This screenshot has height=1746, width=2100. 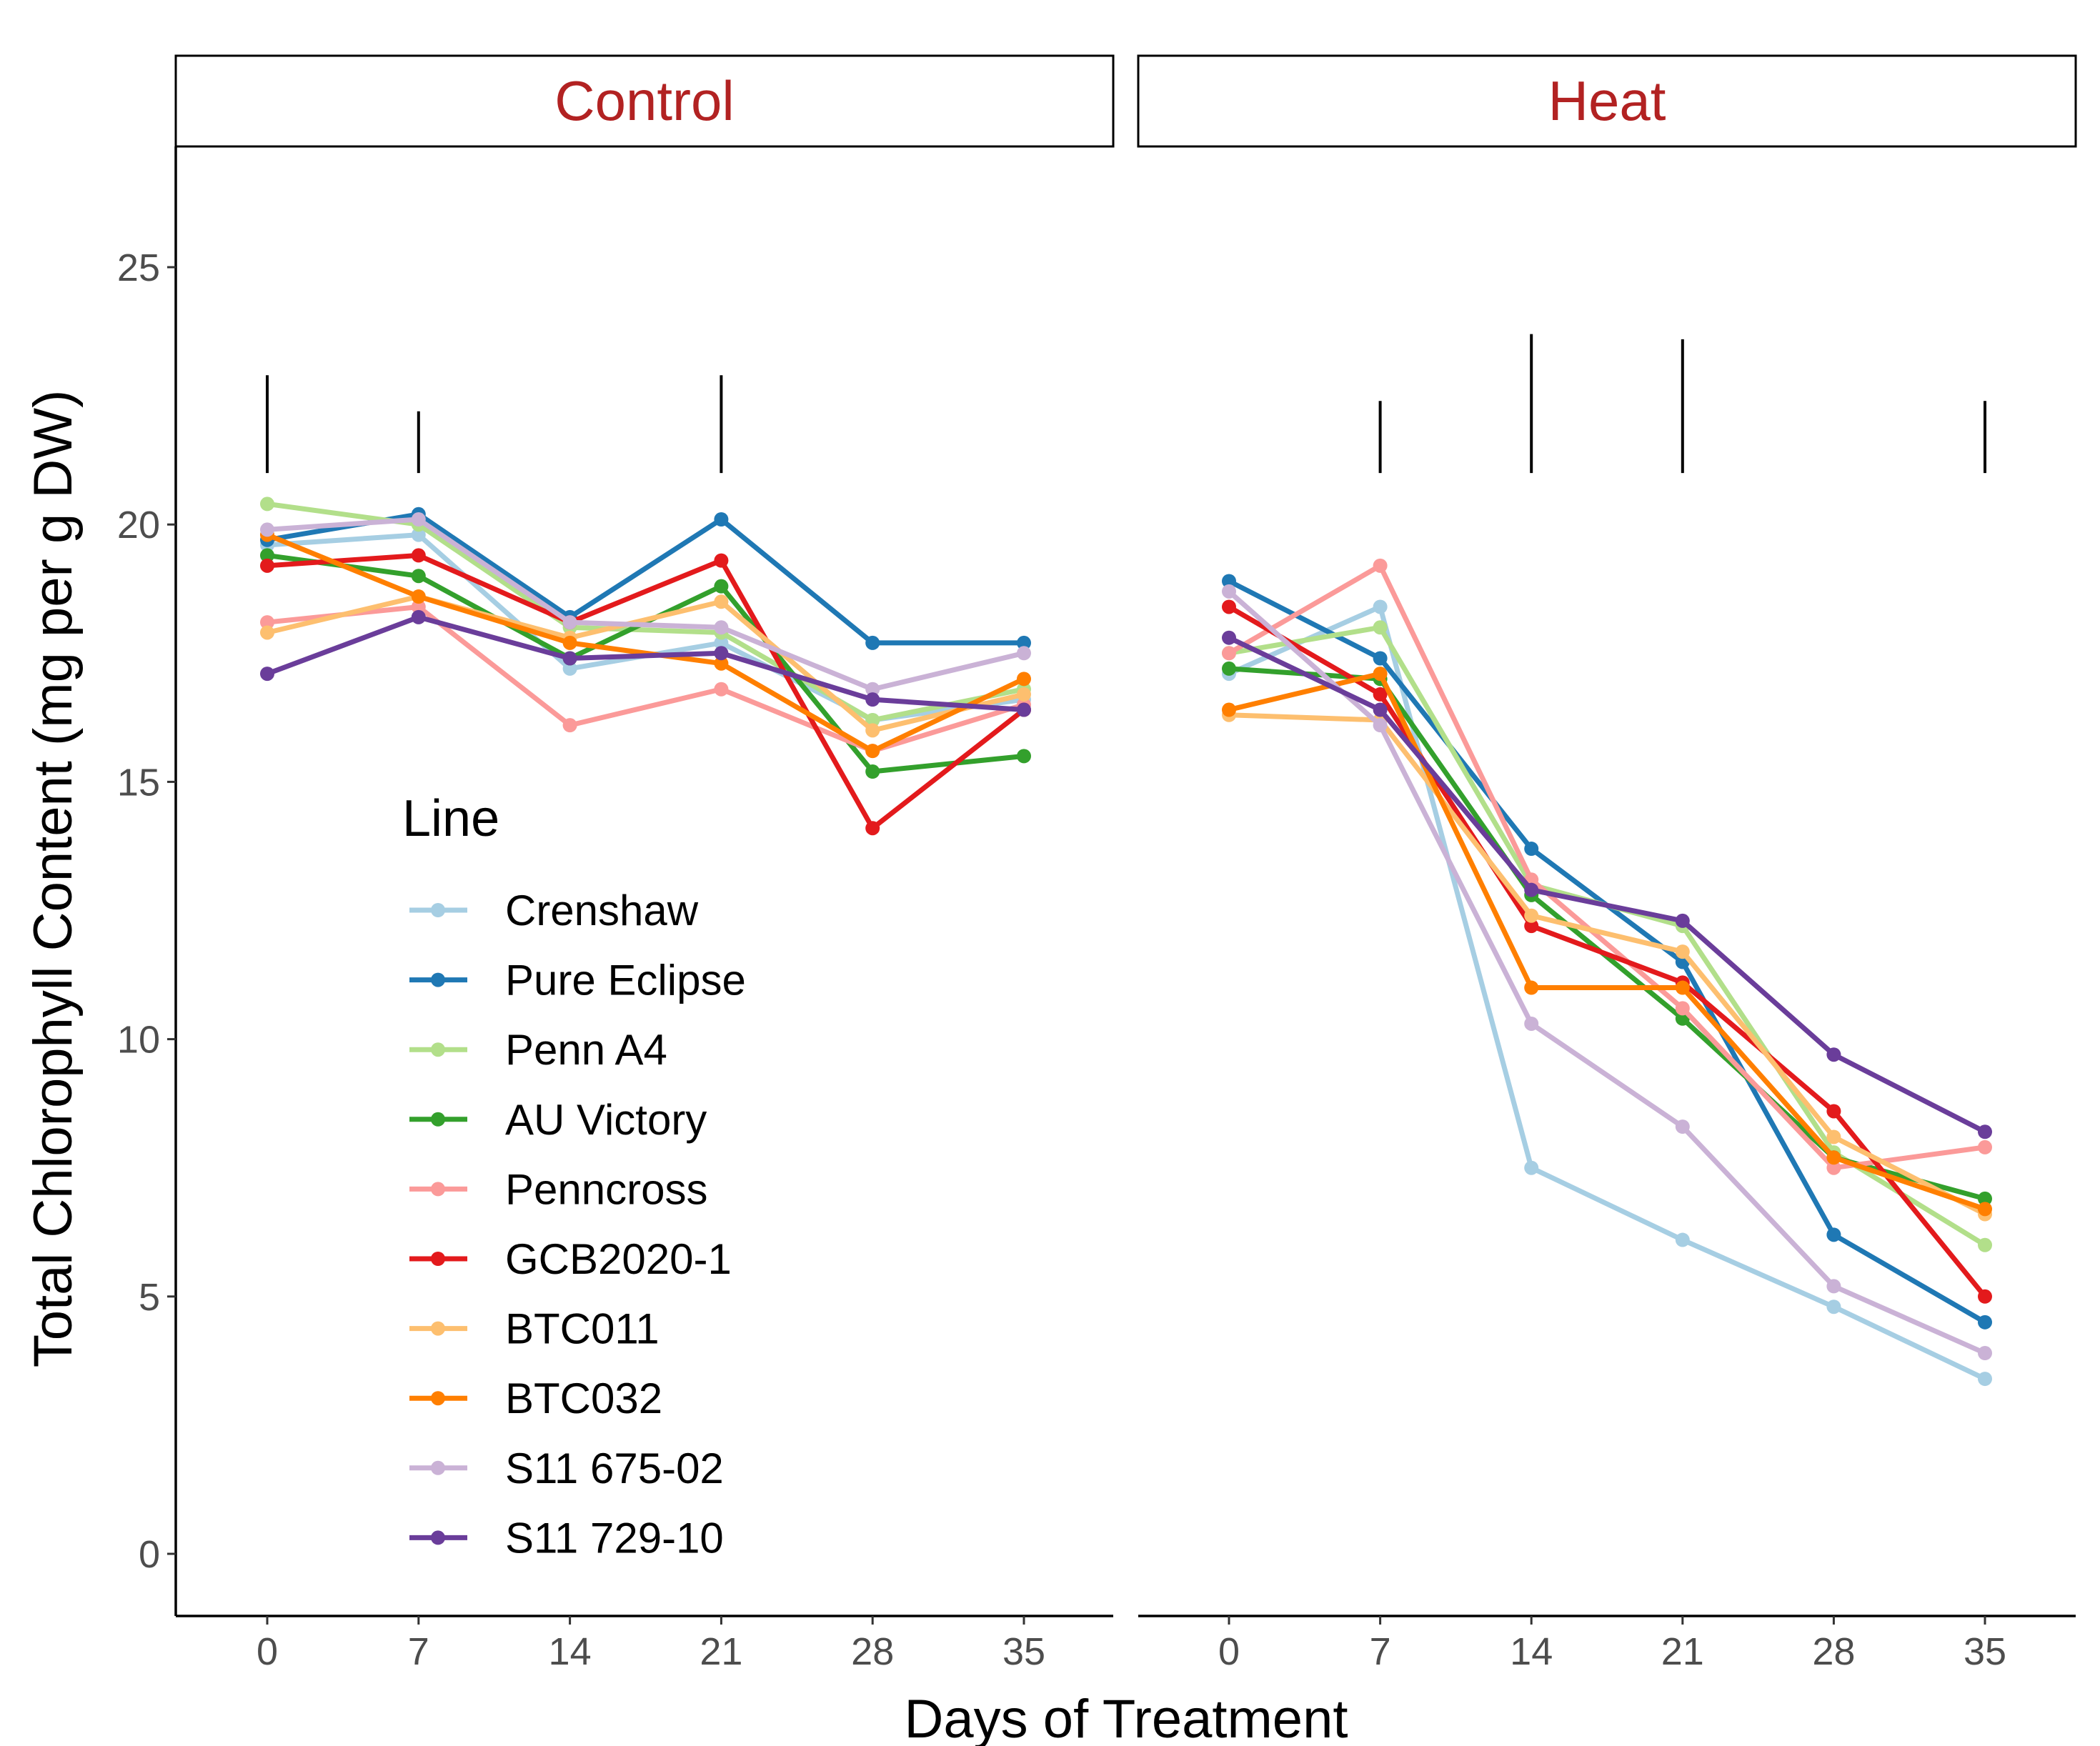 I want to click on legend-item: AU Victory, so click(x=558, y=1120).